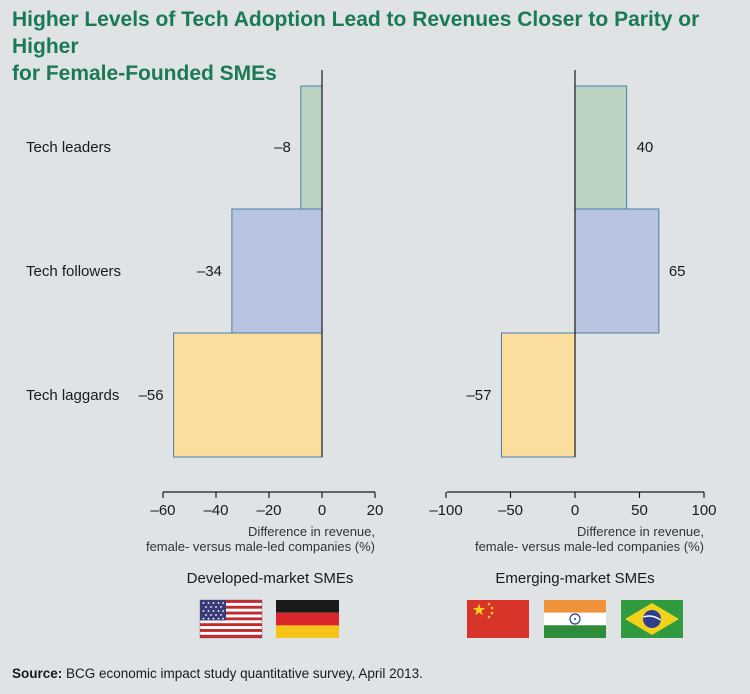 The width and height of the screenshot is (750, 694). I want to click on x-tick-label: –50, so click(510, 510).